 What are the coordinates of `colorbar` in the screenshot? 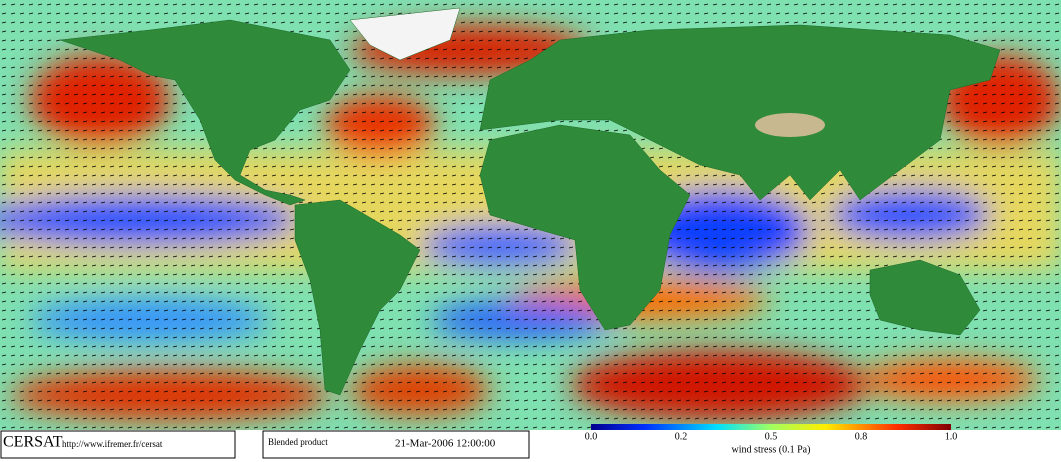 It's located at (771, 427).